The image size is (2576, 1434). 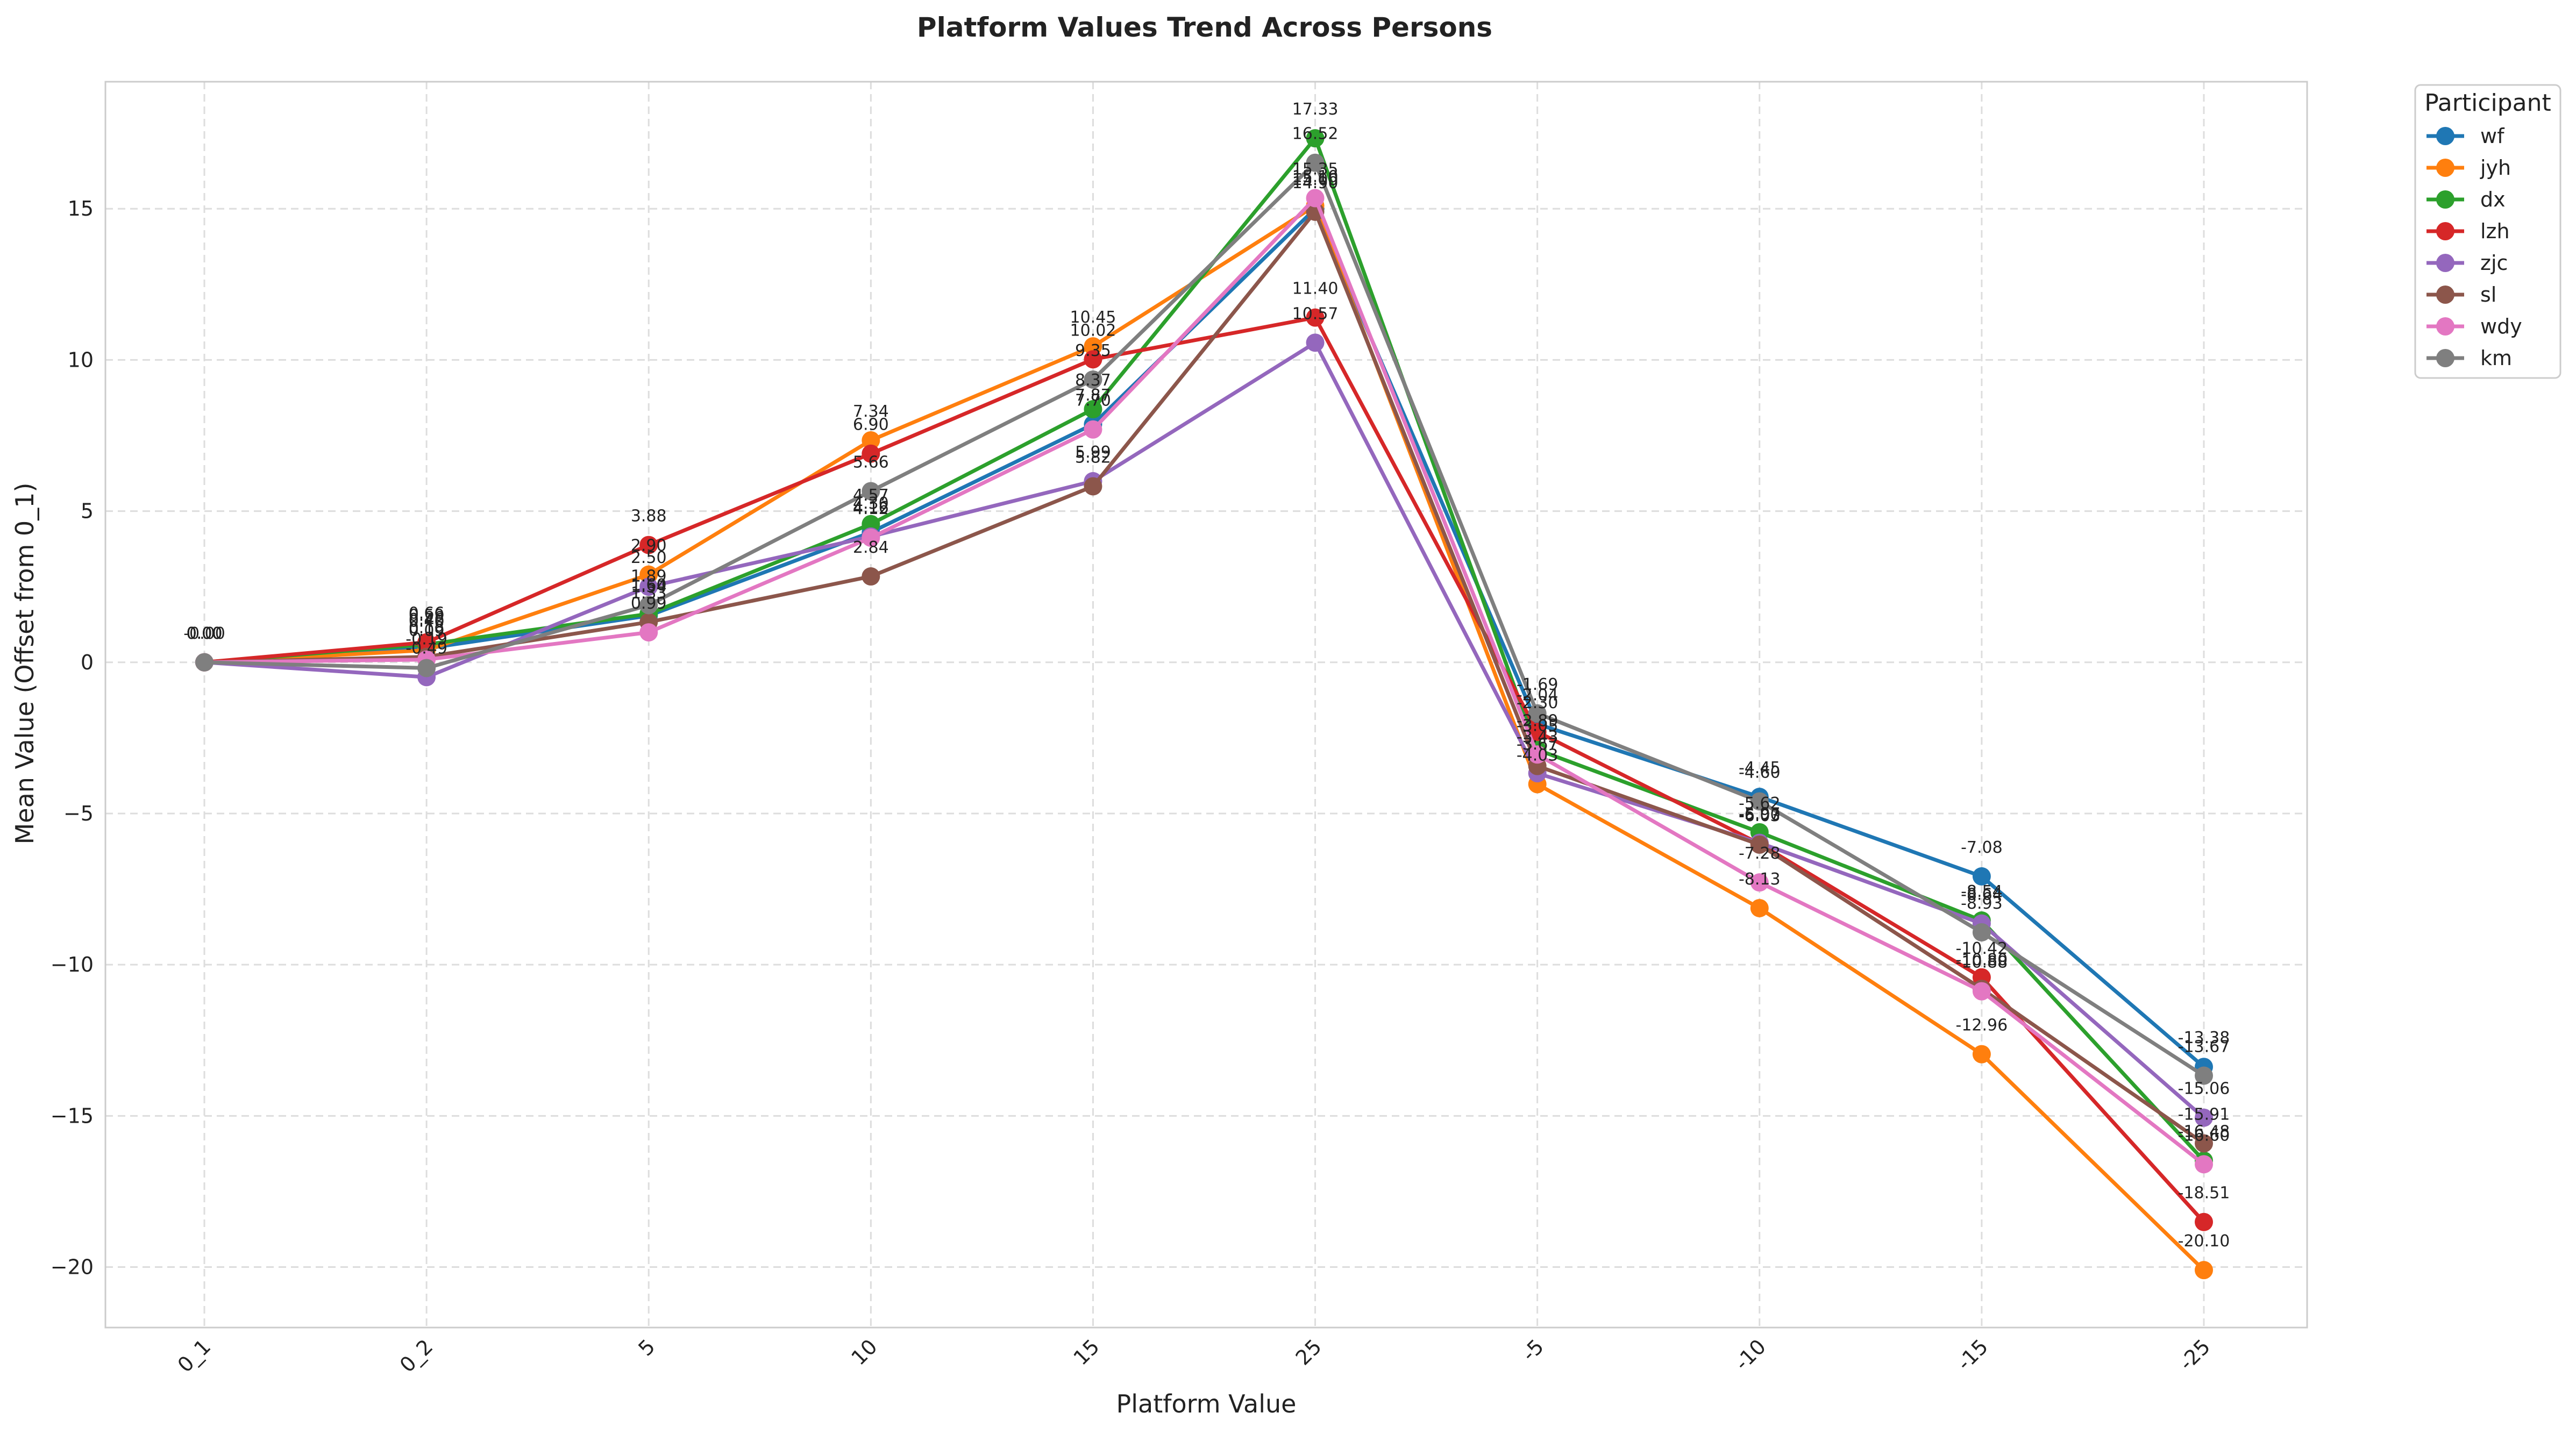 I want to click on data-label-km: 16.52, so click(x=1316, y=134).